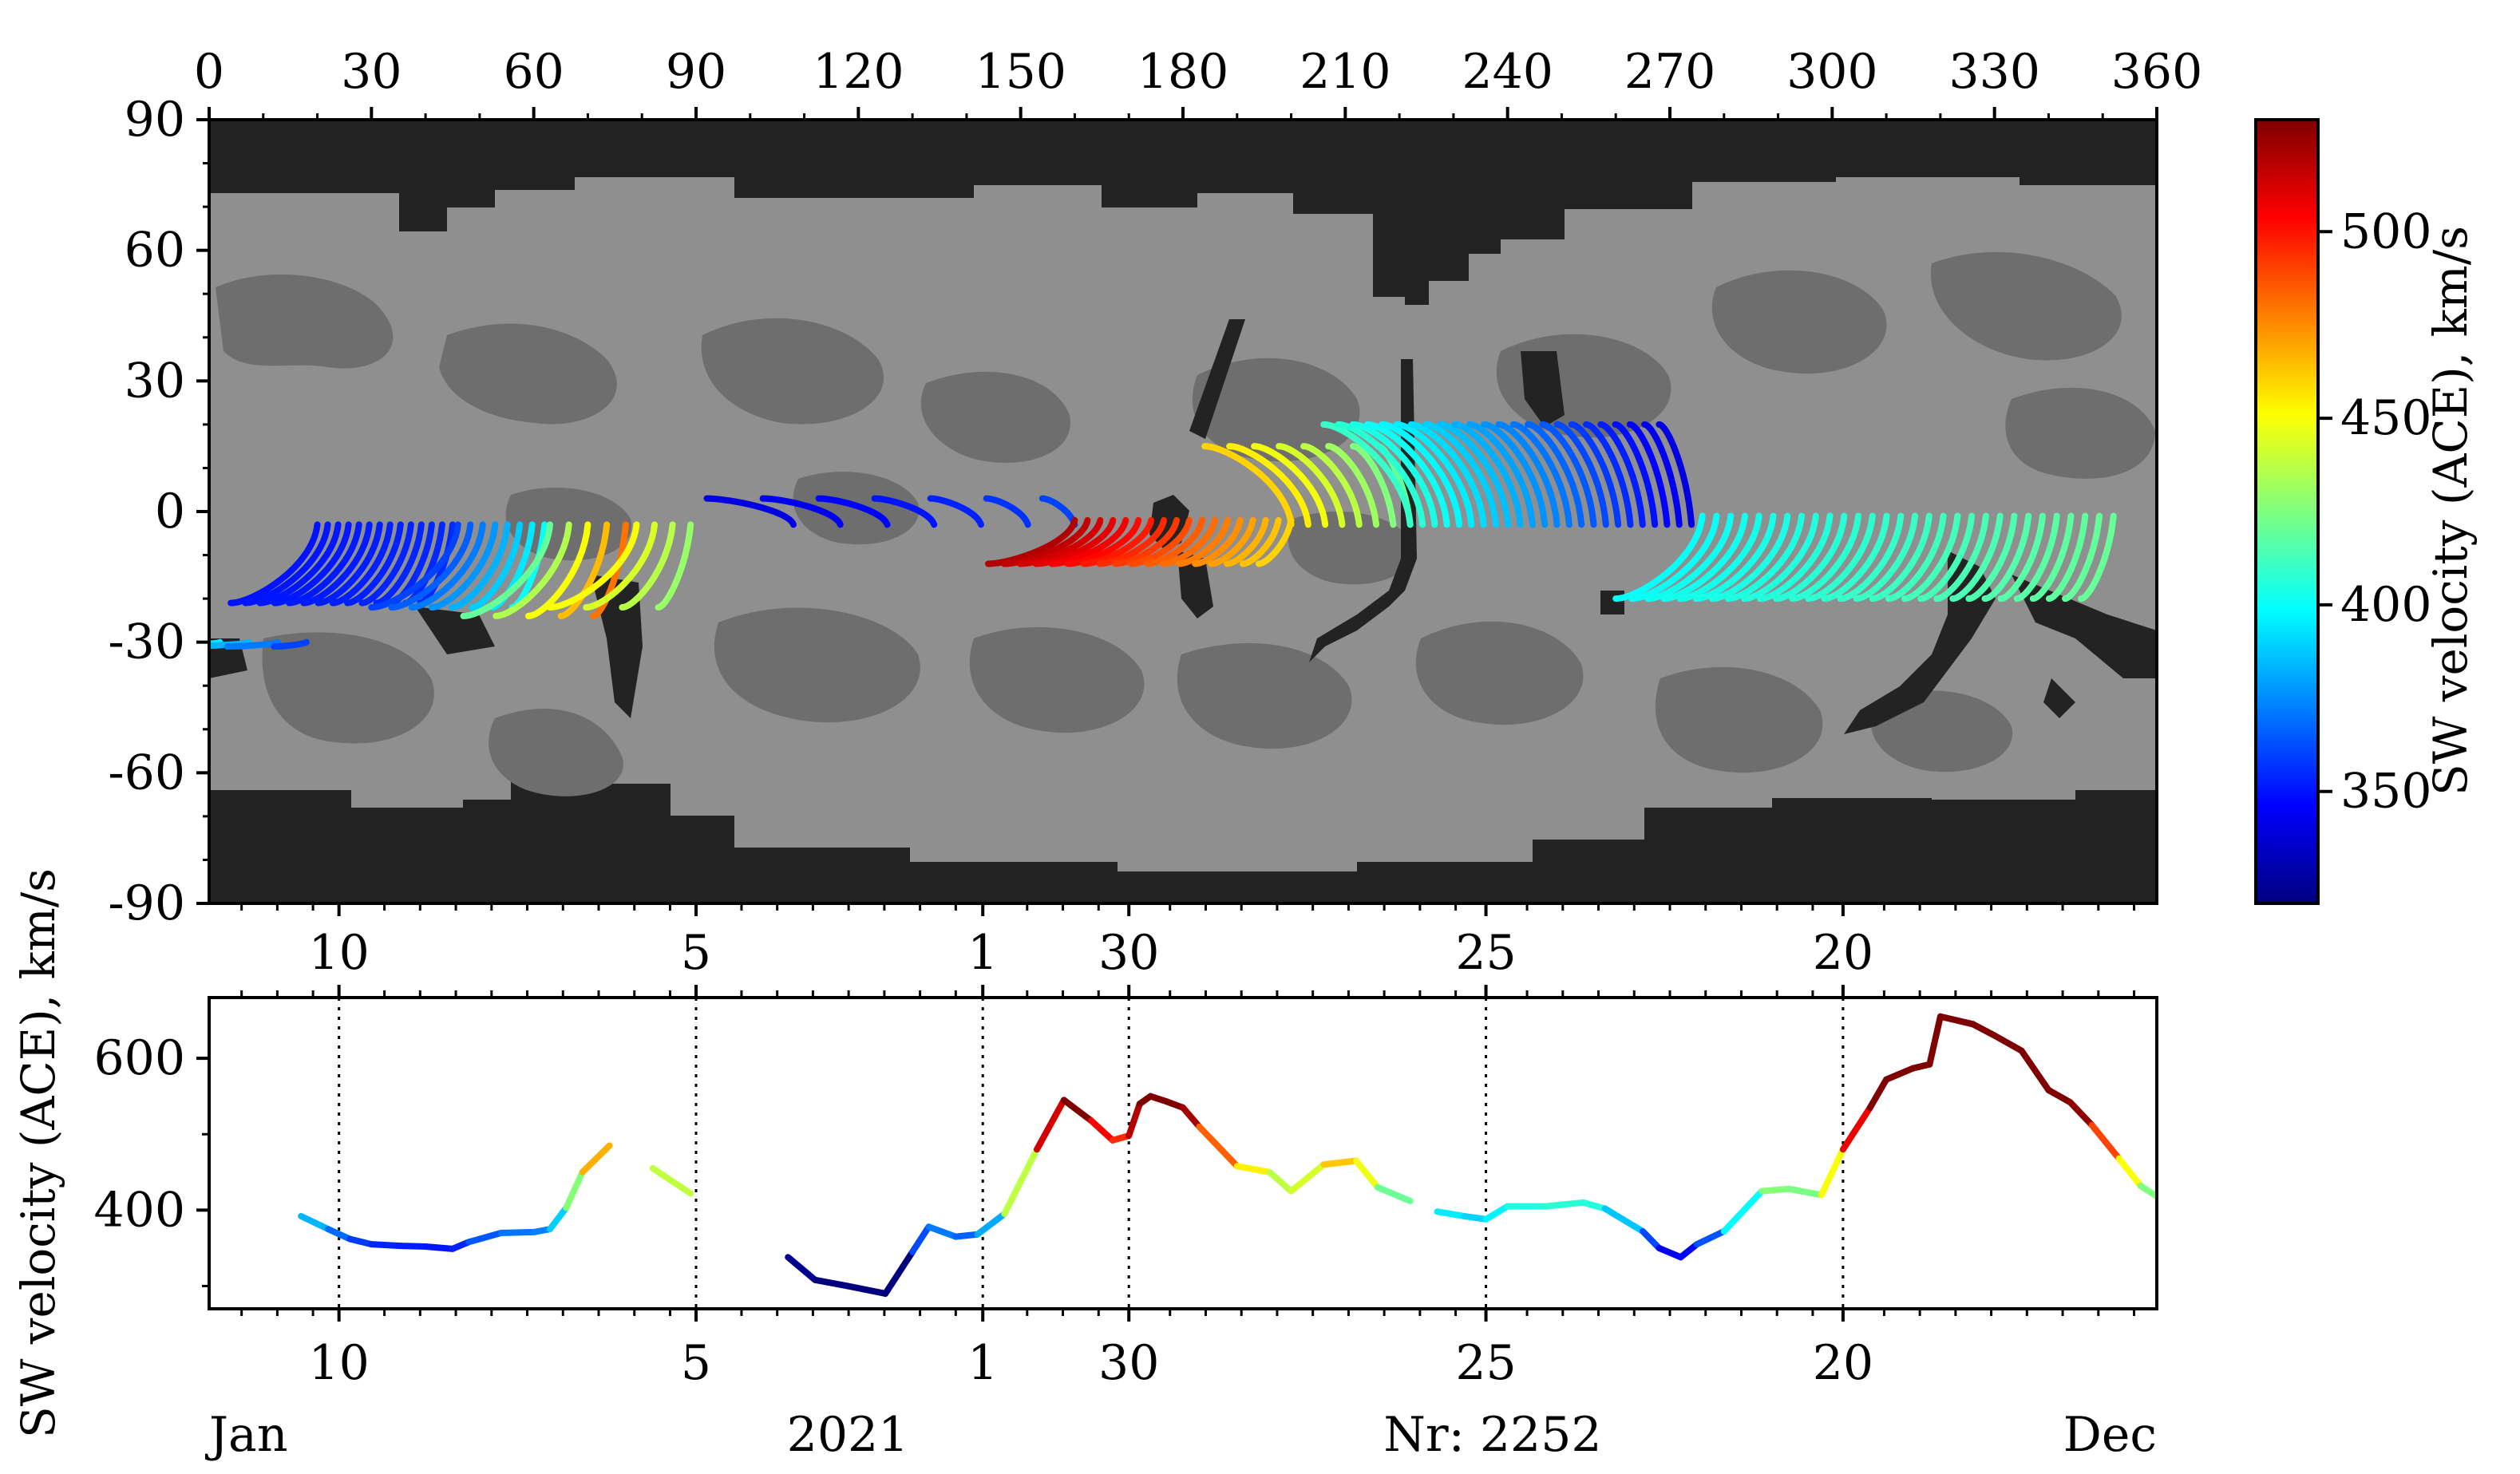 The width and height of the screenshot is (2520, 1474). What do you see at coordinates (1843, 1363) in the screenshot?
I see `timeseries-bottom-tick-label: 20` at bounding box center [1843, 1363].